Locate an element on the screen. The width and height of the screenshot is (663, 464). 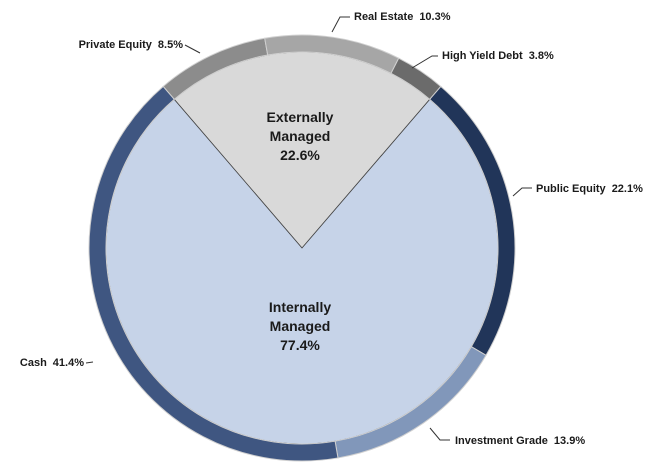
inner-label: Externally Managed 22.6% is located at coordinates (300, 136).